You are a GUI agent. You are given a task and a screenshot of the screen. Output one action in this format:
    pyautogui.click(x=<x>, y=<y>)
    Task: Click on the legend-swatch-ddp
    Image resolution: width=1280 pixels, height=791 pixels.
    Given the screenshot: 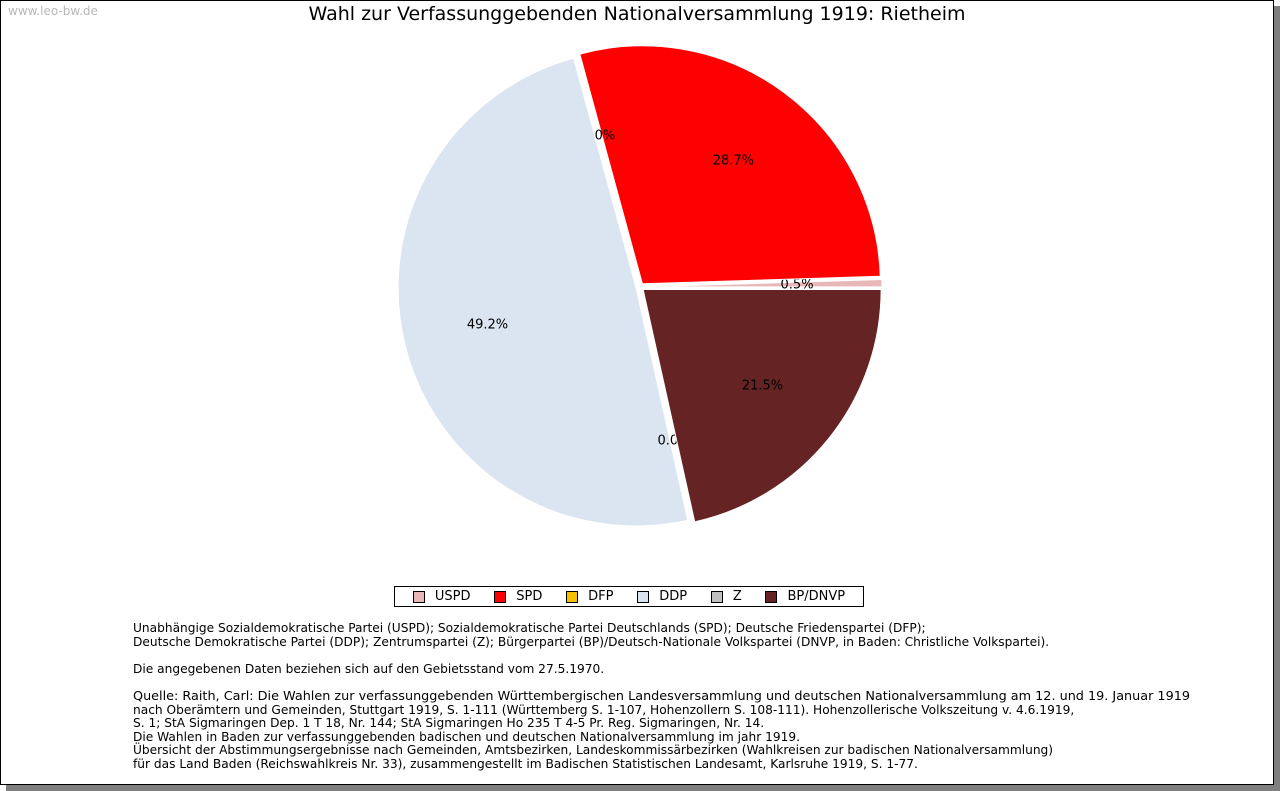 What is the action you would take?
    pyautogui.click(x=643, y=596)
    